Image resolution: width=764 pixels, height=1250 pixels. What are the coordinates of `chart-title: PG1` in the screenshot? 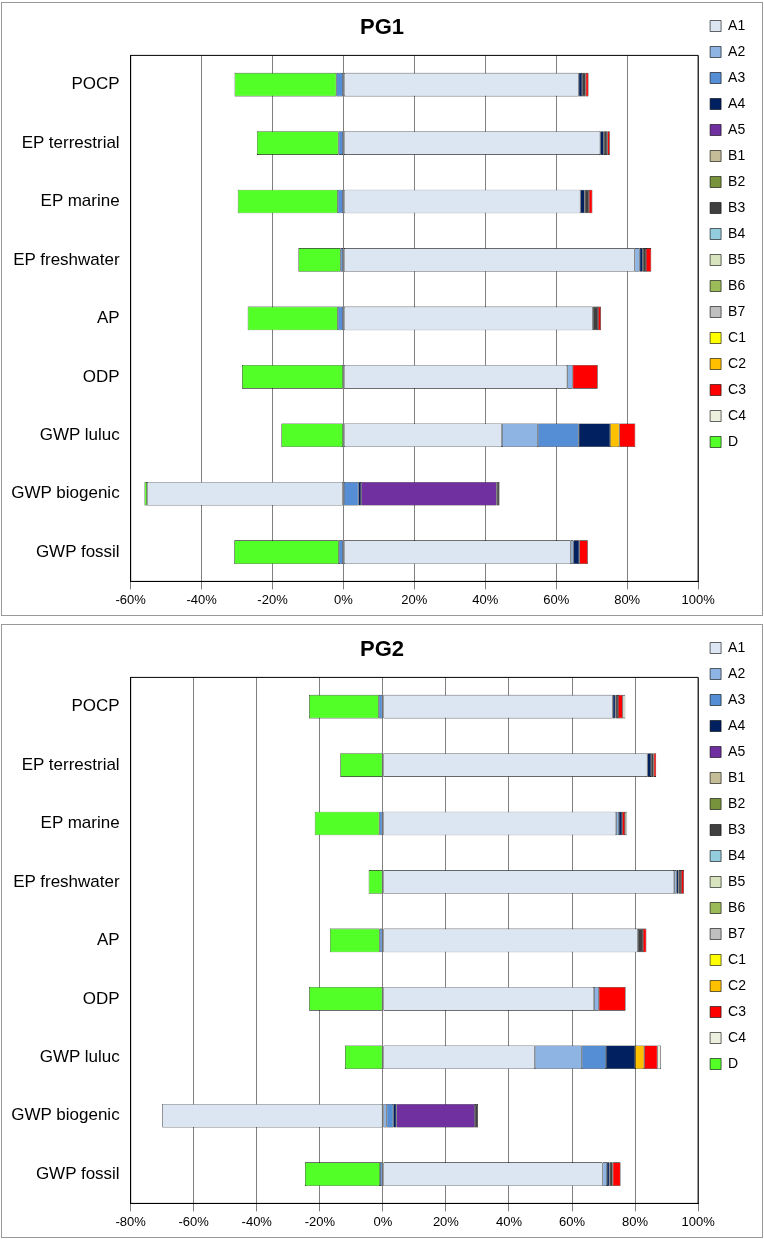 It's located at (382, 27).